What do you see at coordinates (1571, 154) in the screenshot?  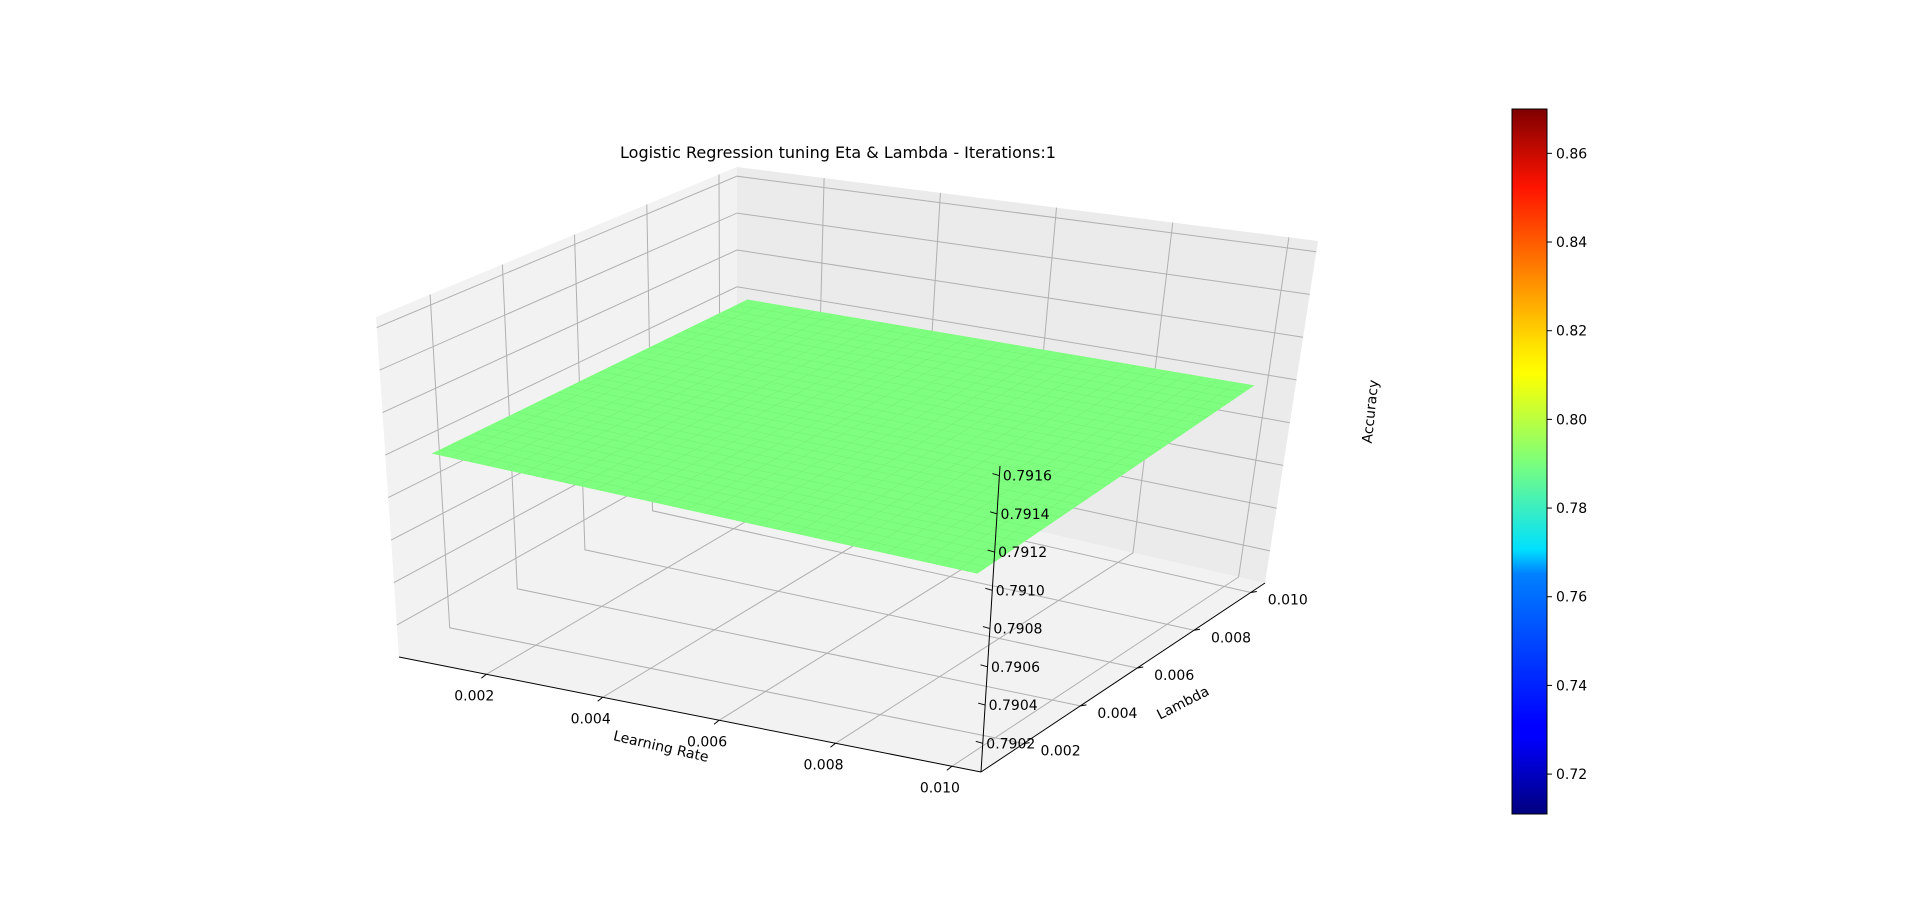 I see `colorbar-tick-label: 0.86` at bounding box center [1571, 154].